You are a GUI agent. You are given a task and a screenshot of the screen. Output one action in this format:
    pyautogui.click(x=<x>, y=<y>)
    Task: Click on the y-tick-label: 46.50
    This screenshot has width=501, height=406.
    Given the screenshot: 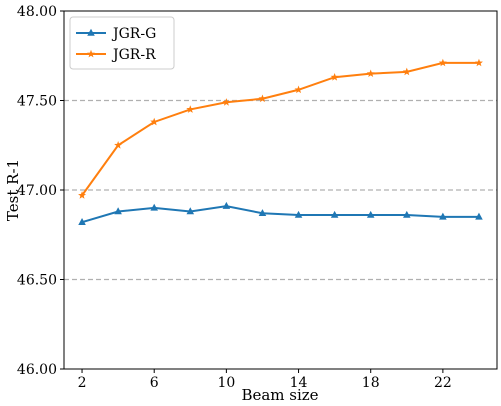 What is the action you would take?
    pyautogui.click(x=37, y=281)
    